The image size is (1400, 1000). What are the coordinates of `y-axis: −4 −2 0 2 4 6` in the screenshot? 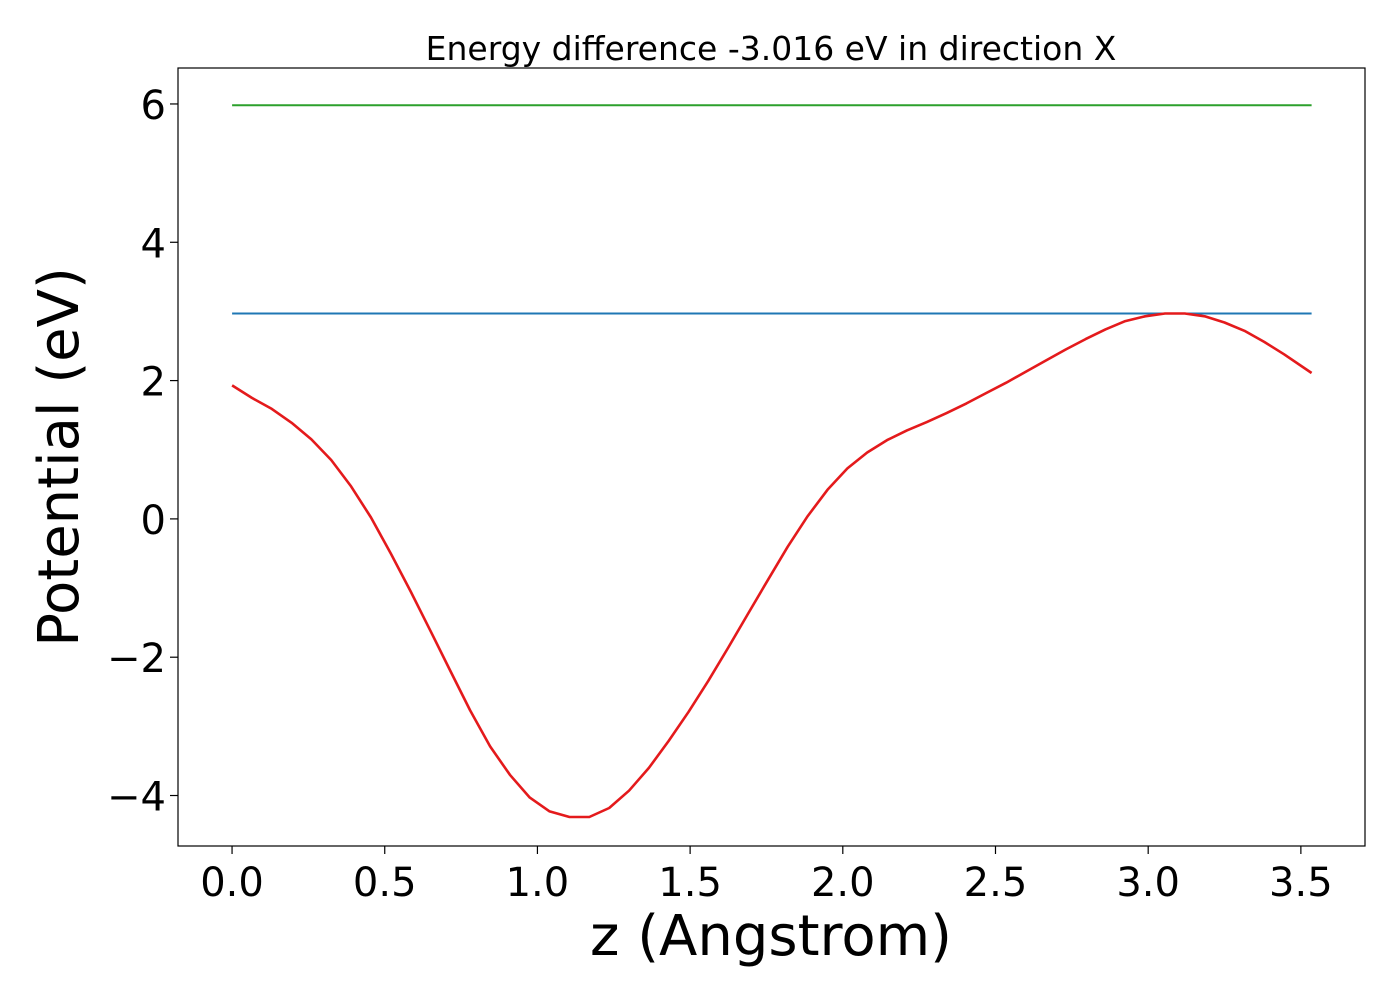 It's located at (142, 452).